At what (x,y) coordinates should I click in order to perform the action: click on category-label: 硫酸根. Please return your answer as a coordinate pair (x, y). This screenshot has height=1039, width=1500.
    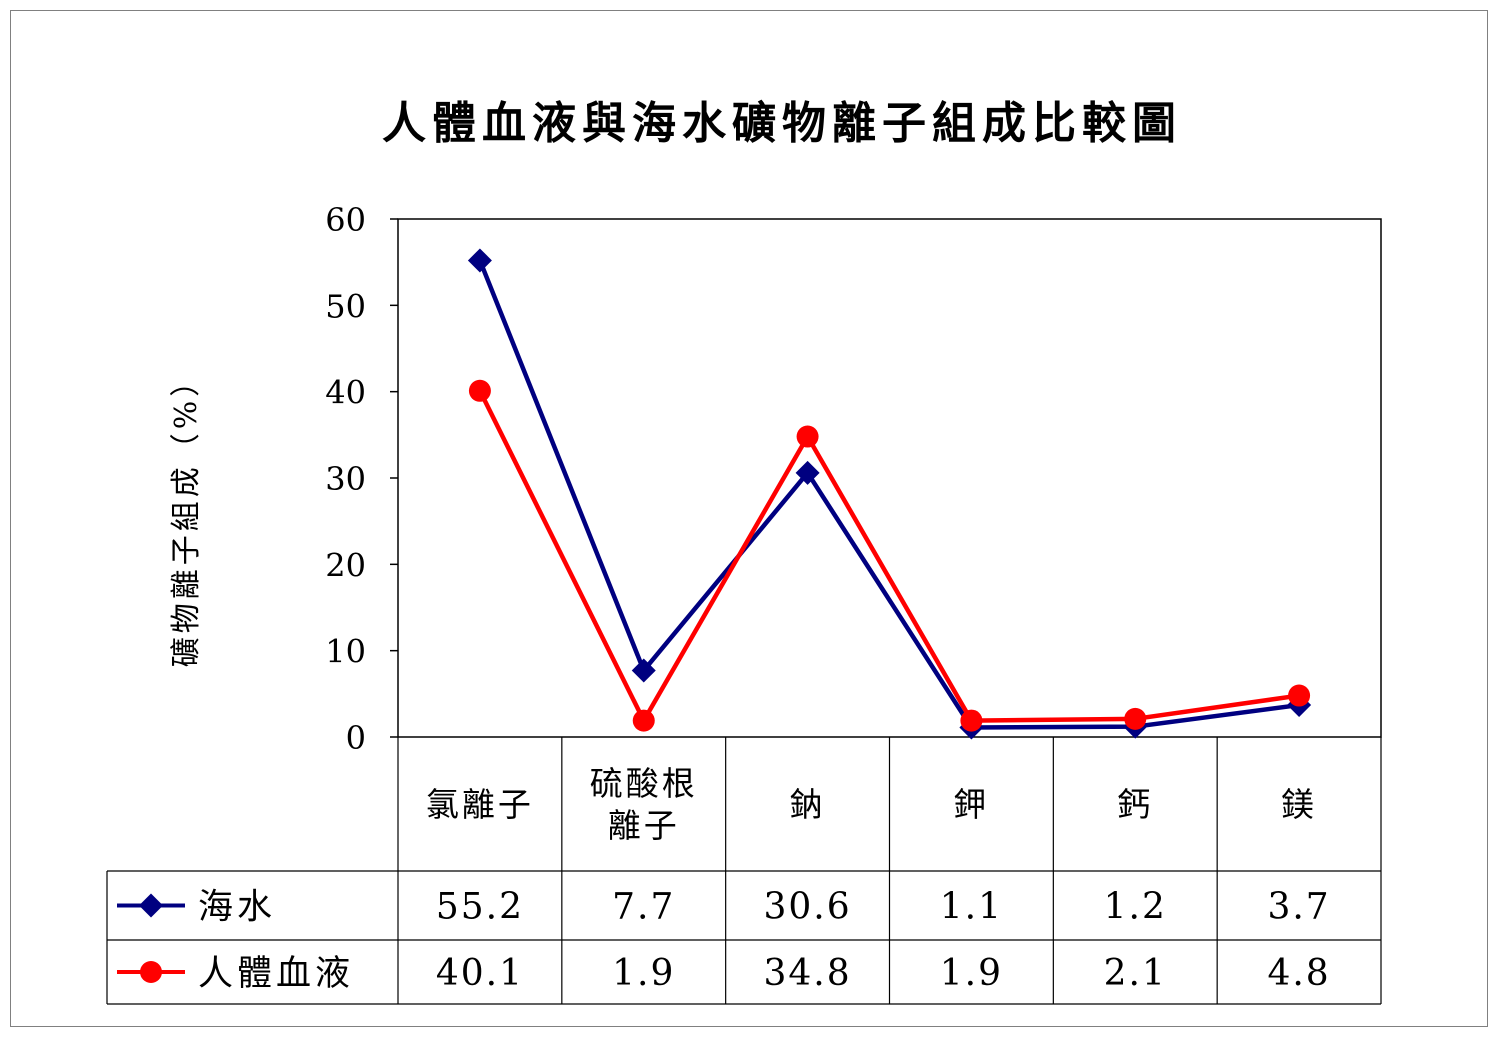
    Looking at the image, I should click on (644, 783).